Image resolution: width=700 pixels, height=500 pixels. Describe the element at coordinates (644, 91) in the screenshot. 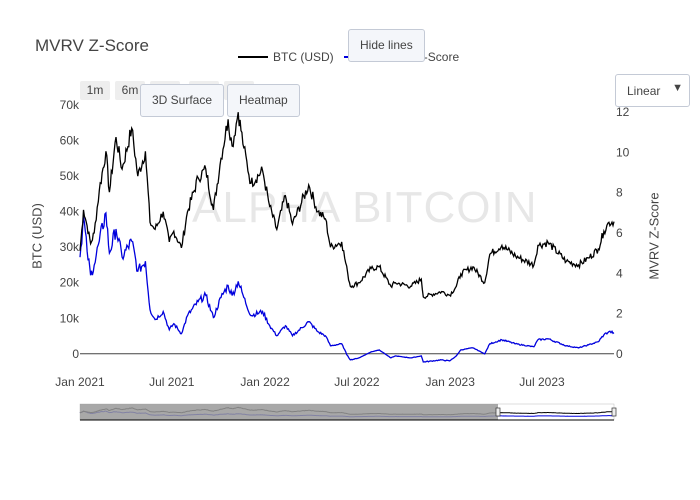

I see `scale-select-value: Linear` at that location.